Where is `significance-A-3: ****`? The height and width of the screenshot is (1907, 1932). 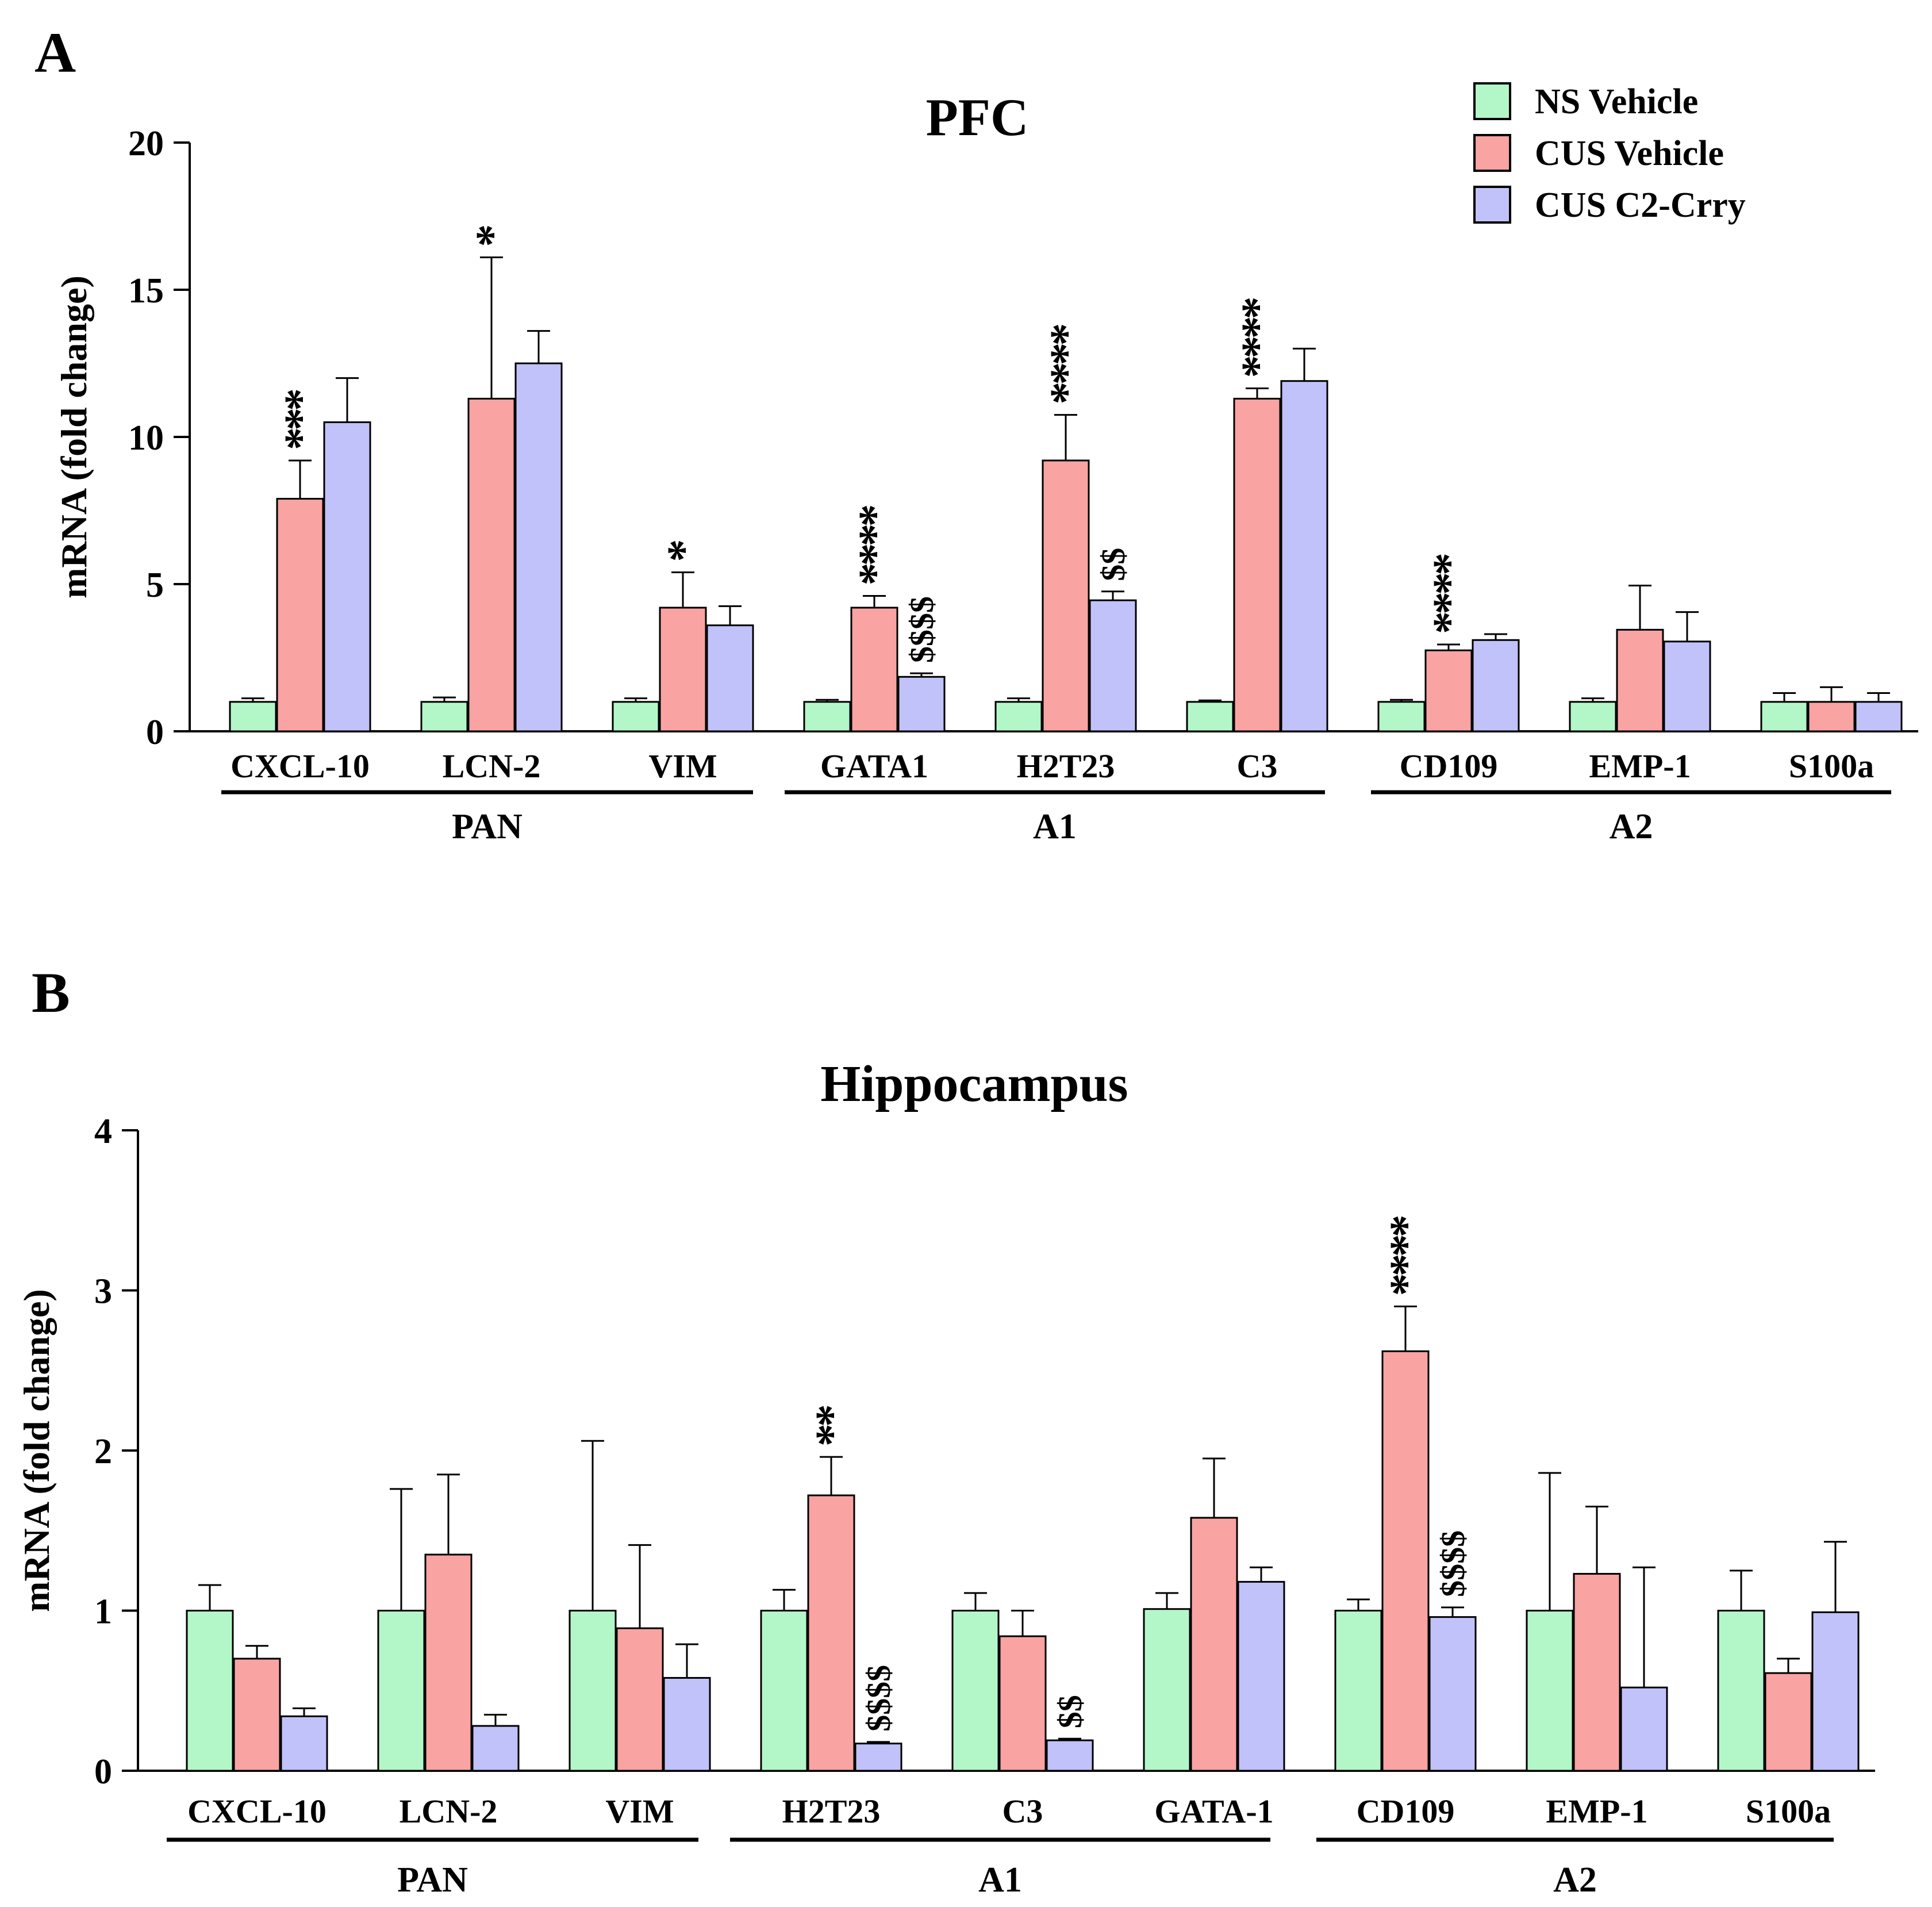 significance-A-3: **** is located at coordinates (875, 545).